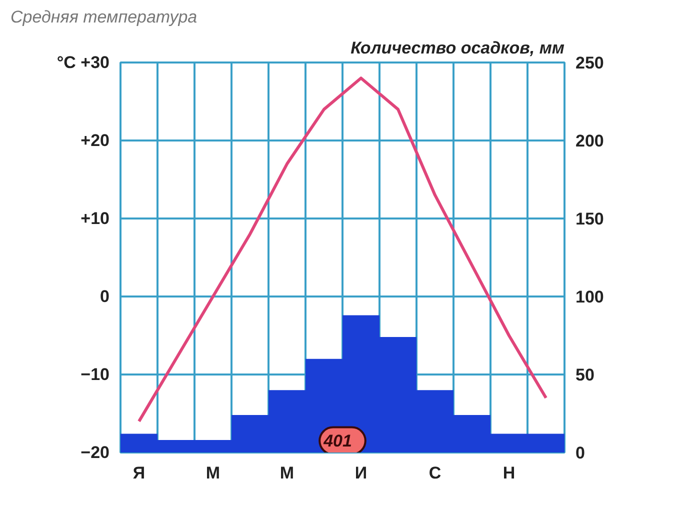  What do you see at coordinates (104, 17) in the screenshot?
I see `y-axis-title: Средняя температура` at bounding box center [104, 17].